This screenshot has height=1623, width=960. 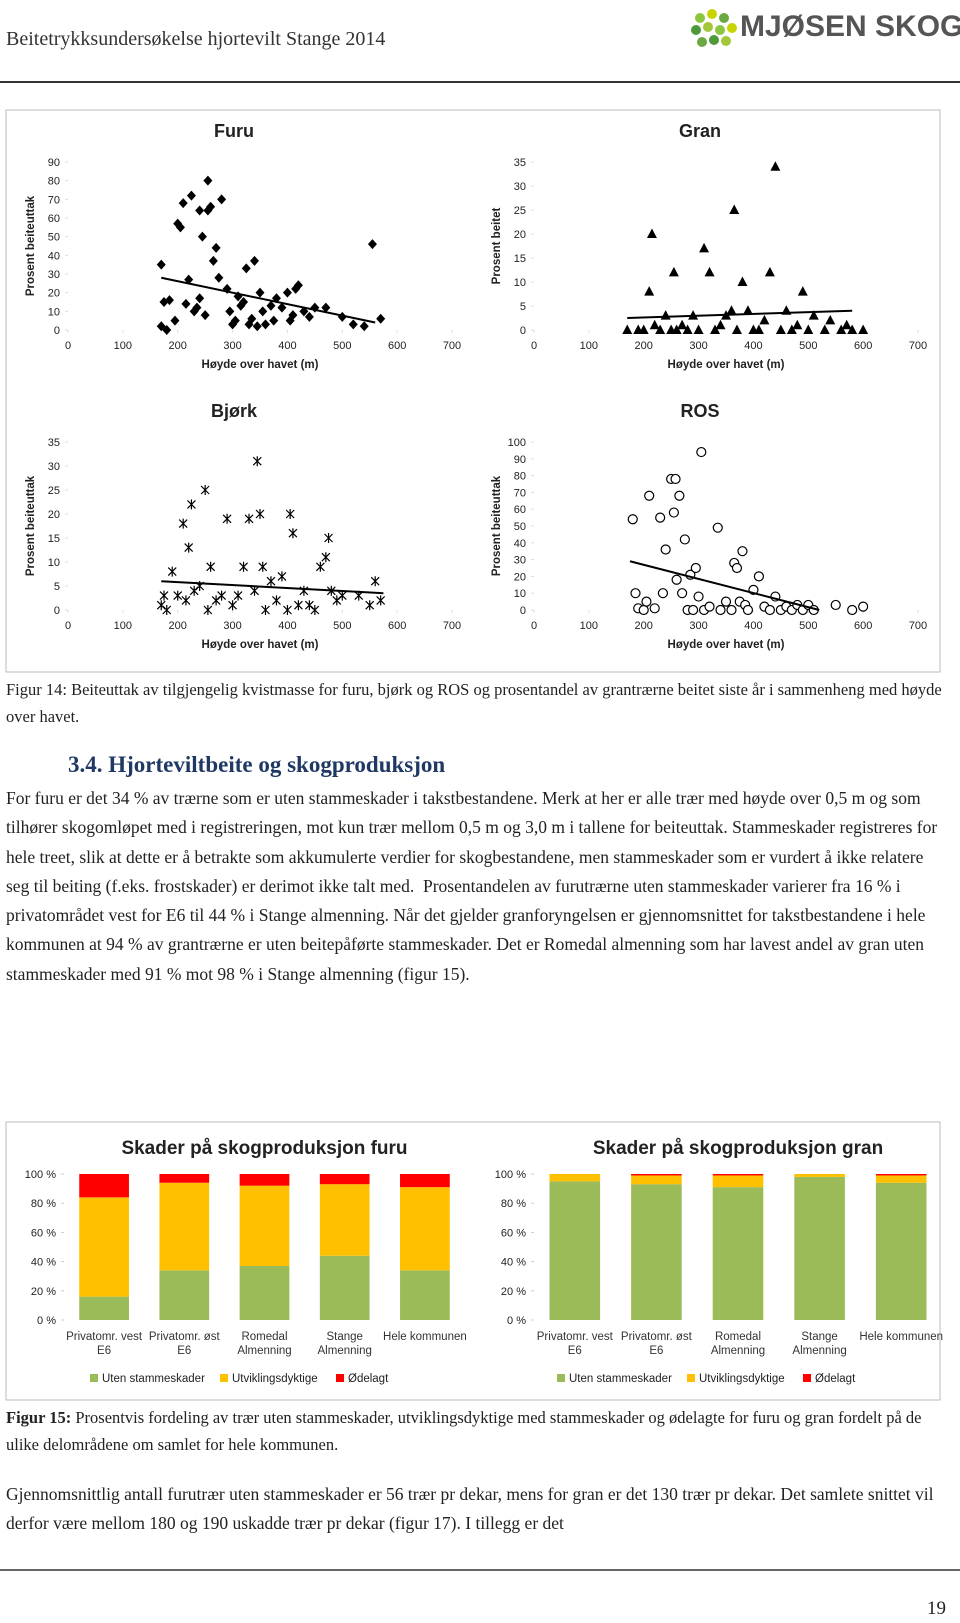 I want to click on section-number: 3.4., so click(x=85, y=764).